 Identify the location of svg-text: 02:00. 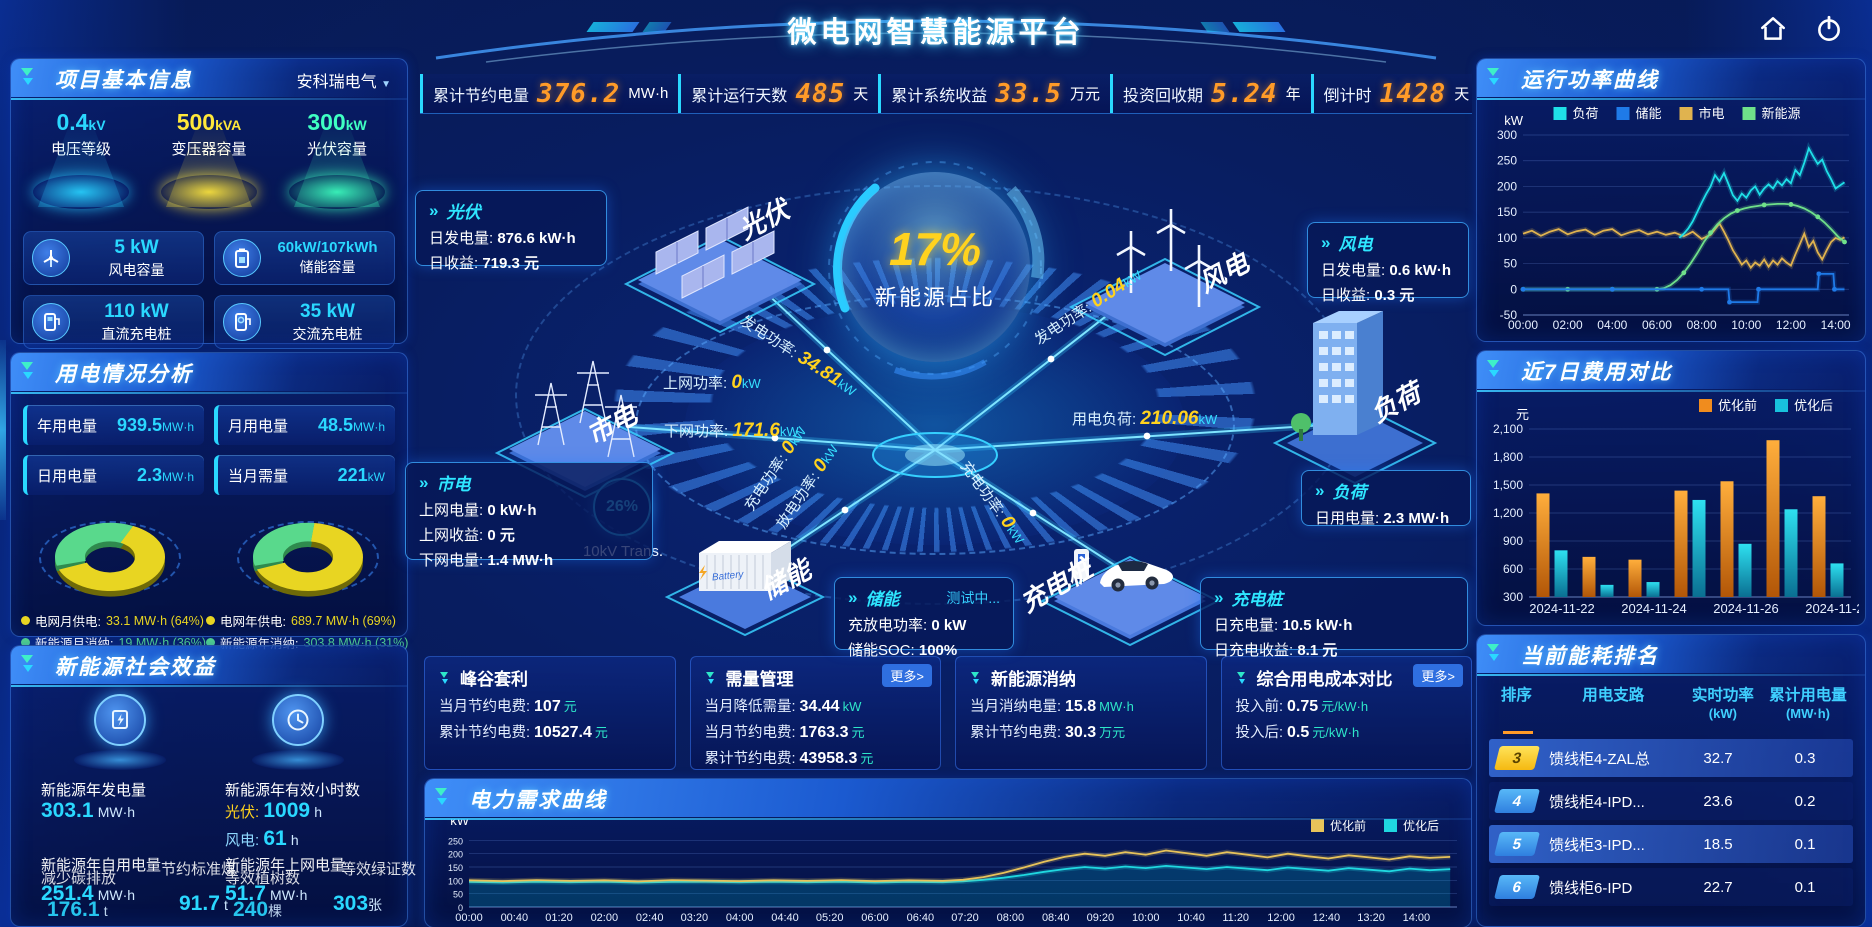
(605, 918).